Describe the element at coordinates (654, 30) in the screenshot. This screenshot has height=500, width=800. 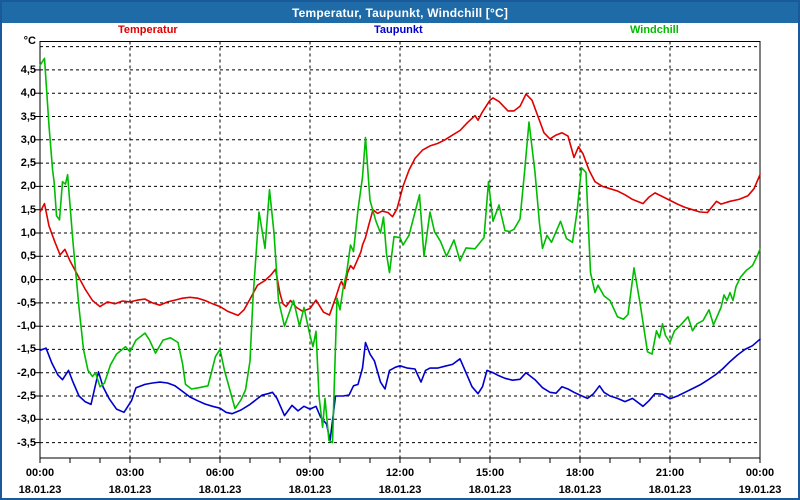
I see `legend-item-windchill: Windchill` at that location.